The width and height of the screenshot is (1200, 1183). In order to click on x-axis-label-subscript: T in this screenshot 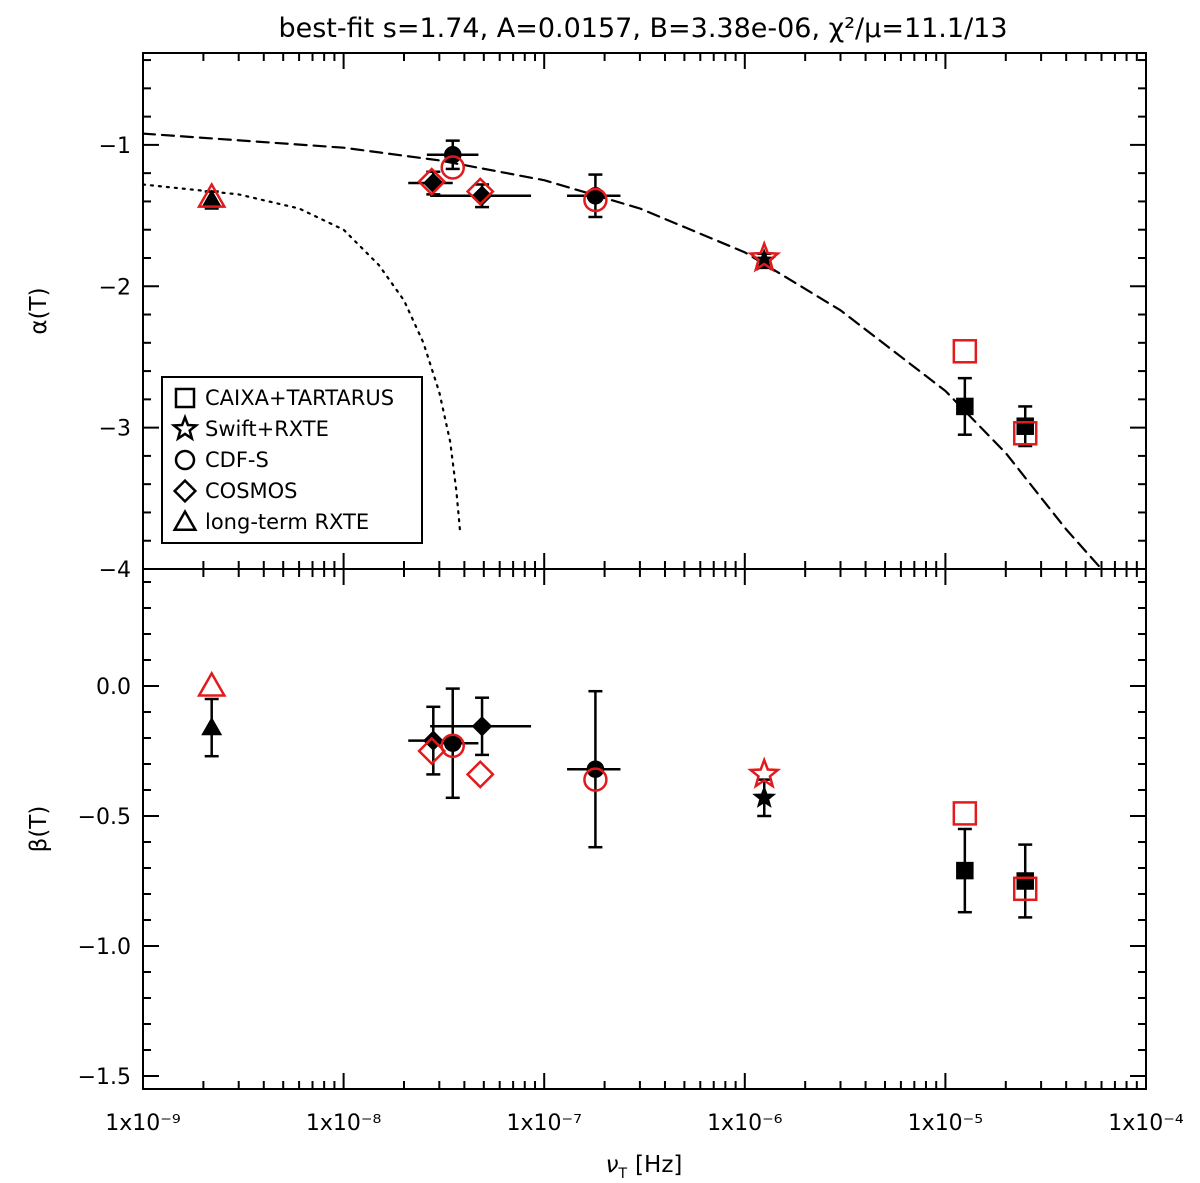, I will do `click(622, 1174)`.